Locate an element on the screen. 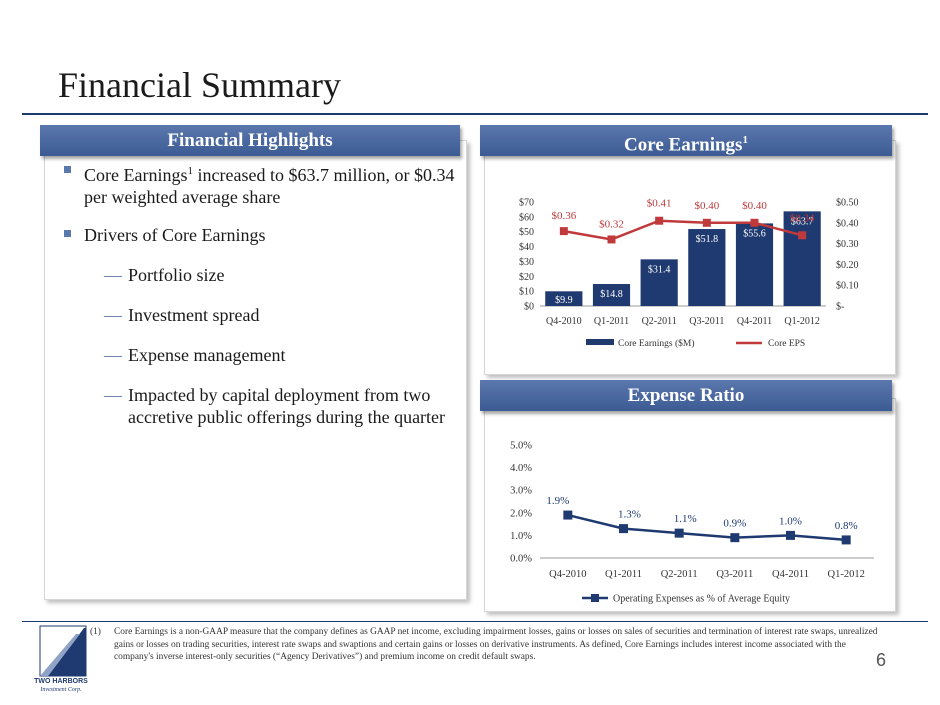  expense-data-label: 1.9% is located at coordinates (557, 501).